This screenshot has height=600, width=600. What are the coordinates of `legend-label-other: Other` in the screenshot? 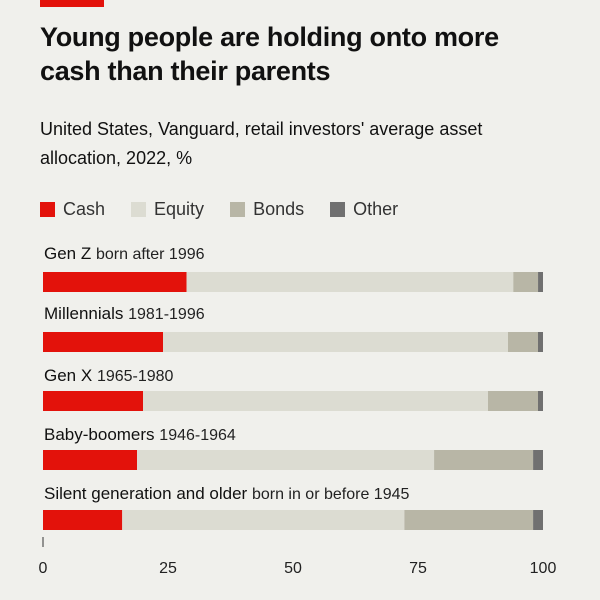 It's located at (376, 208).